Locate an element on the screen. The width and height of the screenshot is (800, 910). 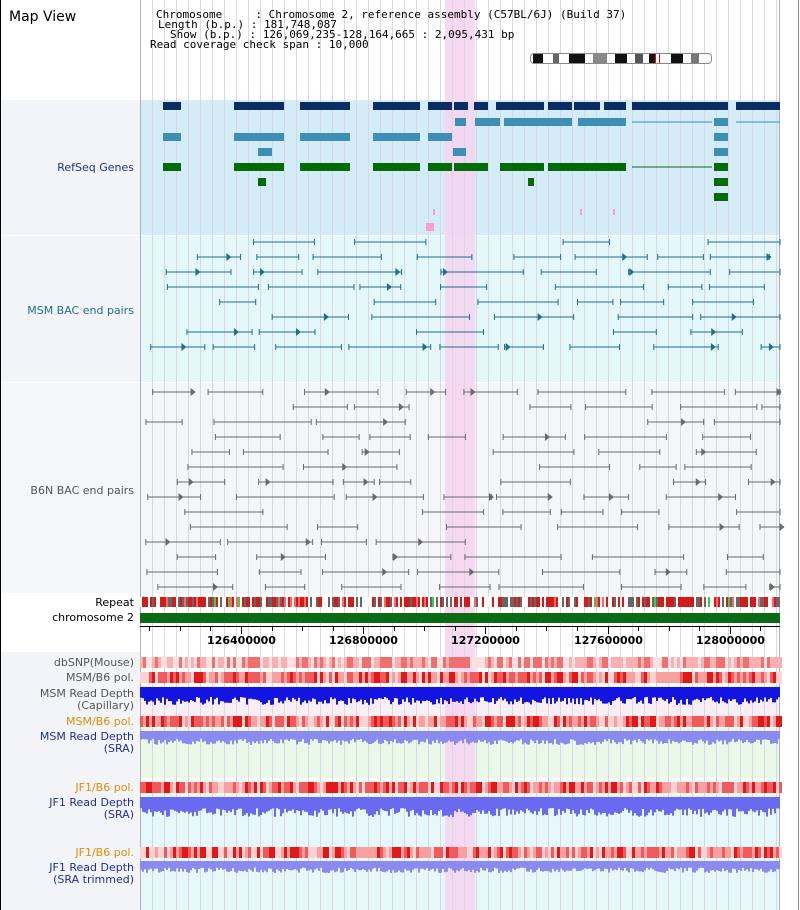
track-label-jf1-read-depth-trimmed: JF1 Read Depth (SRA trimmed) is located at coordinates (91, 873).